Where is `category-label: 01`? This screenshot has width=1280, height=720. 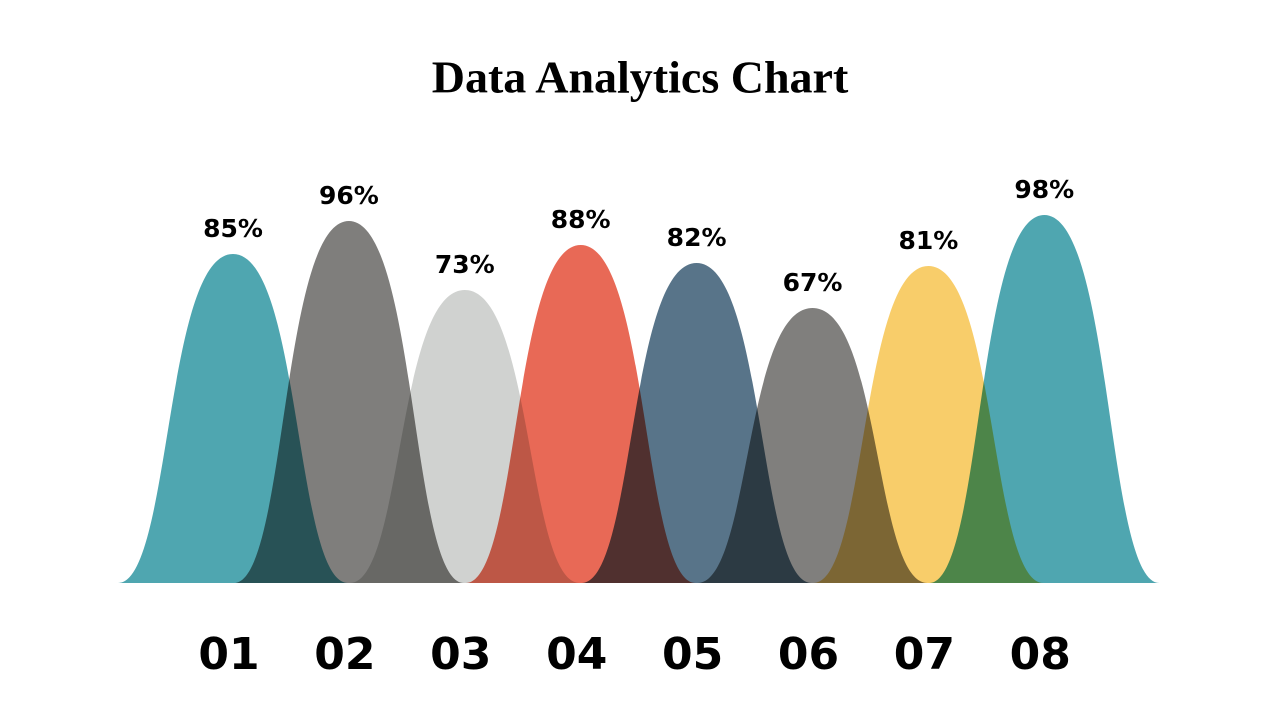
category-label: 01 is located at coordinates (228, 654).